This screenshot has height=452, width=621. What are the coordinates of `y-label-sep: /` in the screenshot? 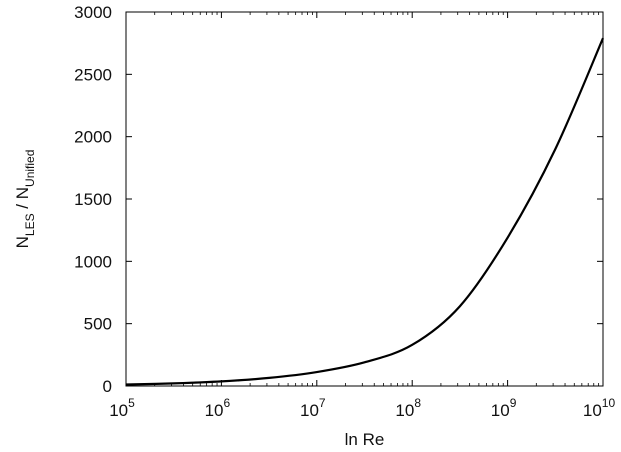 It's located at (22, 206).